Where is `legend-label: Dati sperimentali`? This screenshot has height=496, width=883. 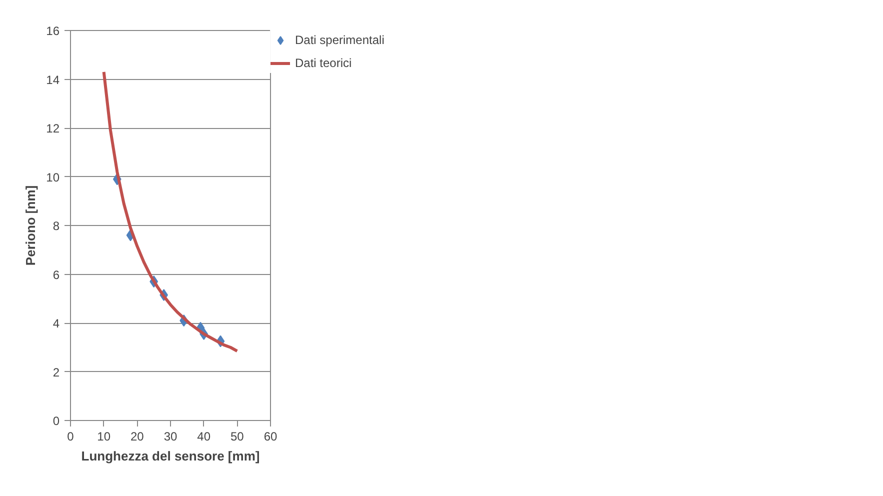
legend-label: Dati sperimentali is located at coordinates (340, 40).